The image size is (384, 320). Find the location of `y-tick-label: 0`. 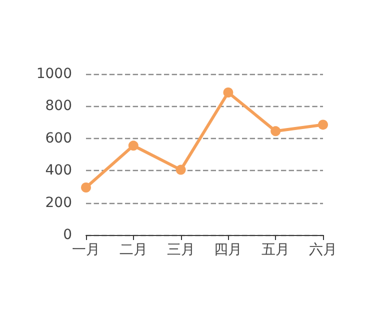

y-tick-label: 0 is located at coordinates (67, 235).